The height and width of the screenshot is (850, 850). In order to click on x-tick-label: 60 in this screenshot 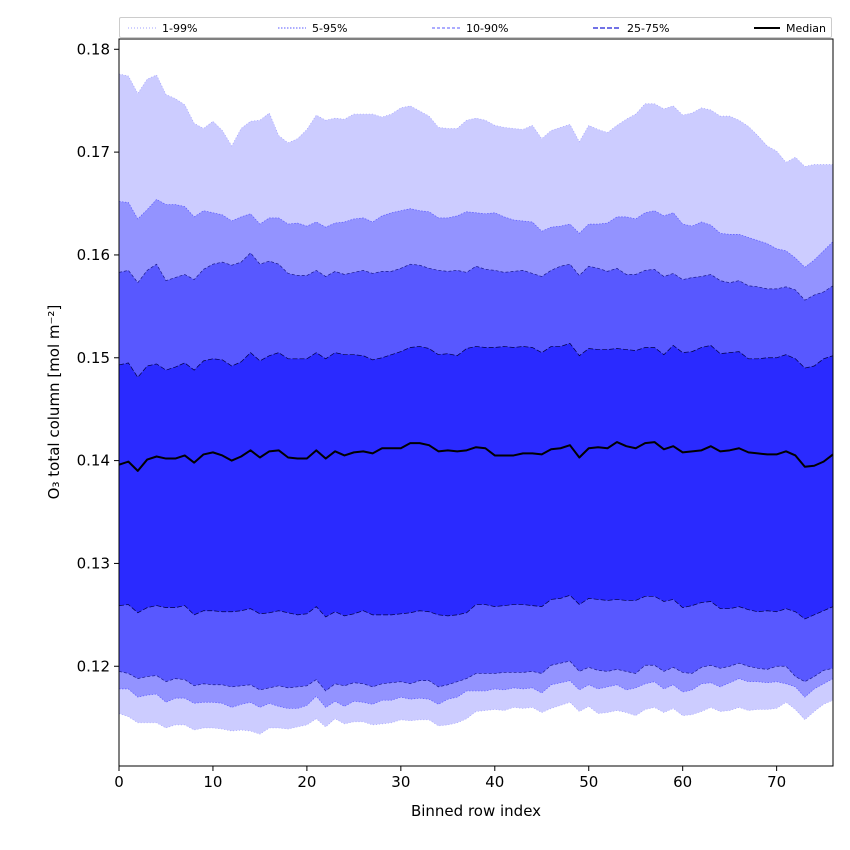, I will do `click(682, 782)`.